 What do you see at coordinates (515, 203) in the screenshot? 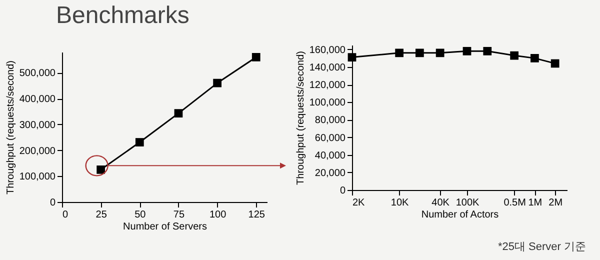
I see `x-tick-label: 0.5M` at bounding box center [515, 203].